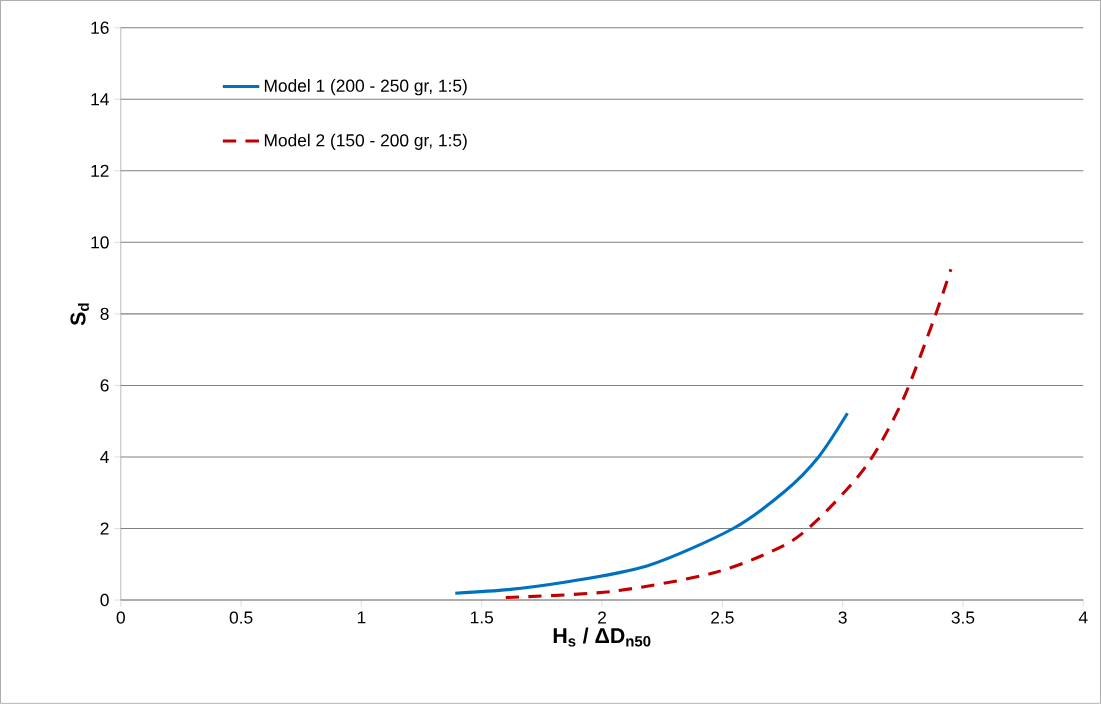  What do you see at coordinates (104, 528) in the screenshot?
I see `y-tick-label: 2` at bounding box center [104, 528].